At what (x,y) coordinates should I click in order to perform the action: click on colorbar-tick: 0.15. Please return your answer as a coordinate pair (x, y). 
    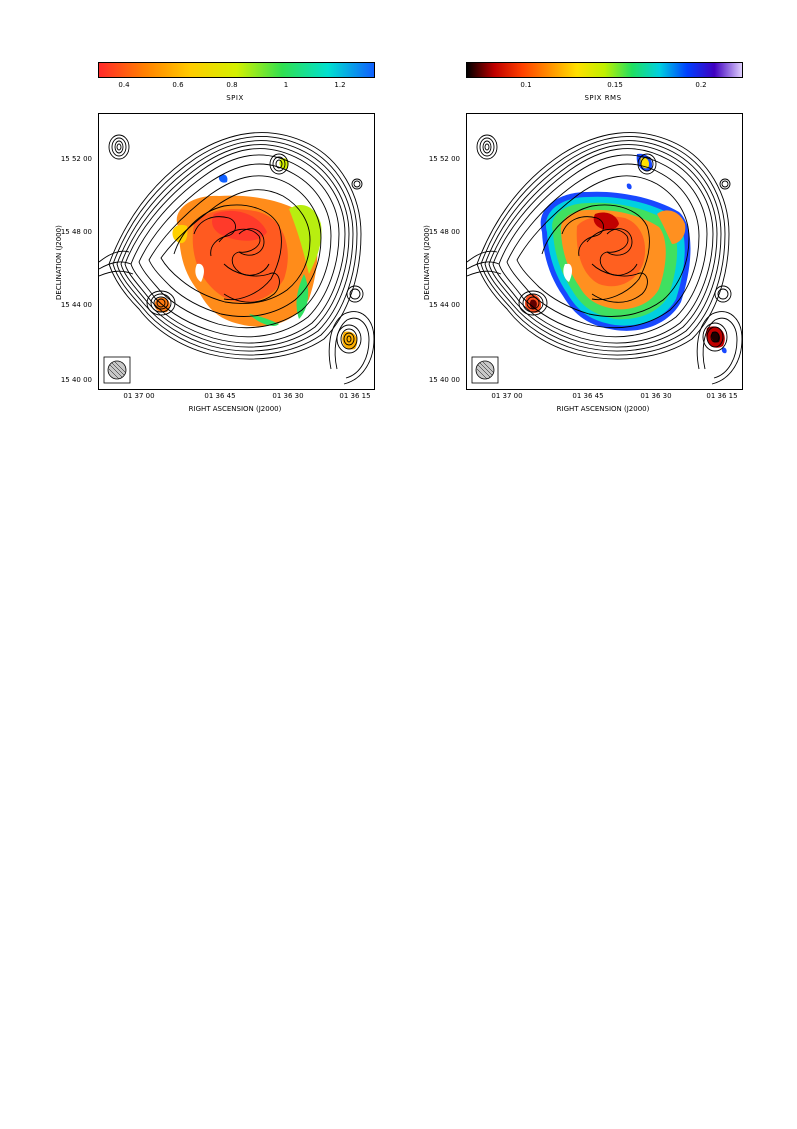
    Looking at the image, I should click on (615, 85).